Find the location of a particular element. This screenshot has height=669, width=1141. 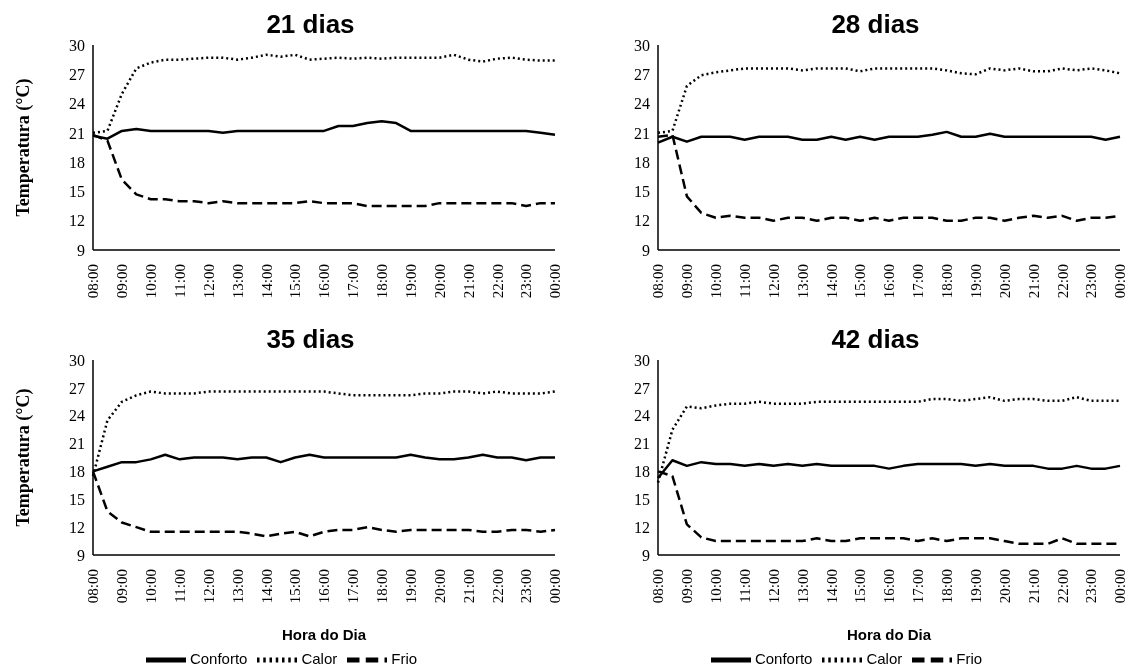

chart-title: 21 dias is located at coordinates (310, 24).